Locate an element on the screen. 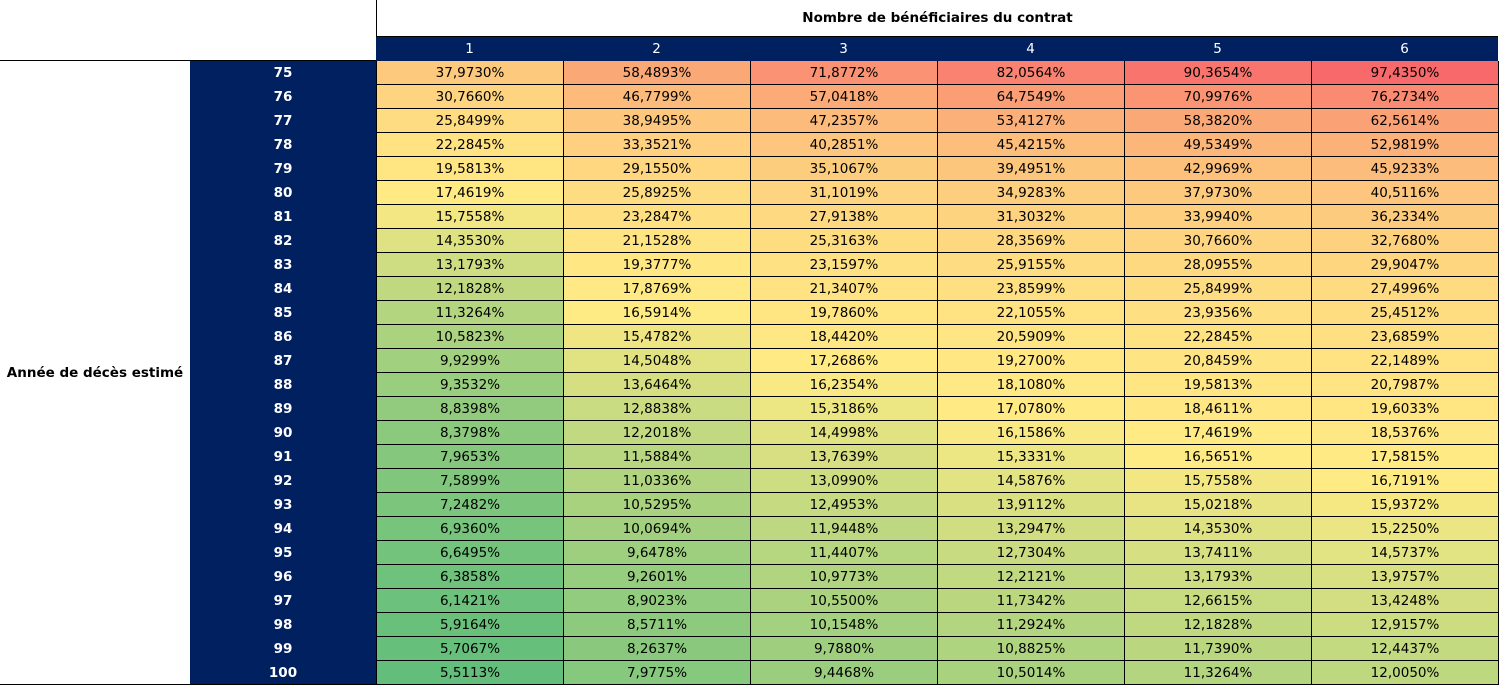 The image size is (1499, 685). table-cell: 33,3521% is located at coordinates (656, 145).